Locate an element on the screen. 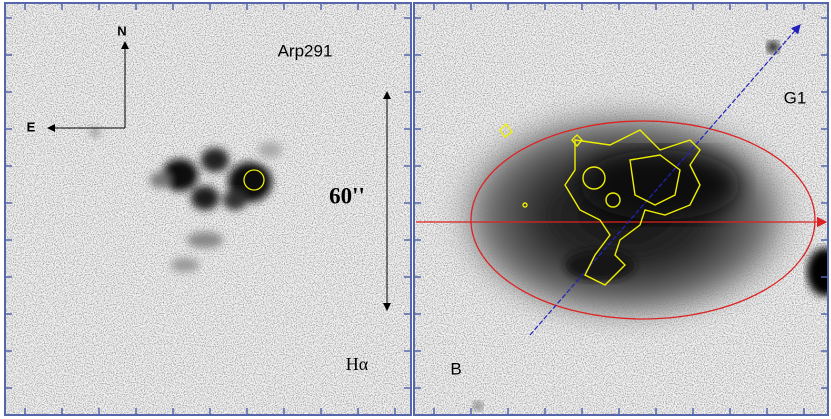 Image resolution: width=831 pixels, height=419 pixels. filter-label: B is located at coordinates (455, 368).